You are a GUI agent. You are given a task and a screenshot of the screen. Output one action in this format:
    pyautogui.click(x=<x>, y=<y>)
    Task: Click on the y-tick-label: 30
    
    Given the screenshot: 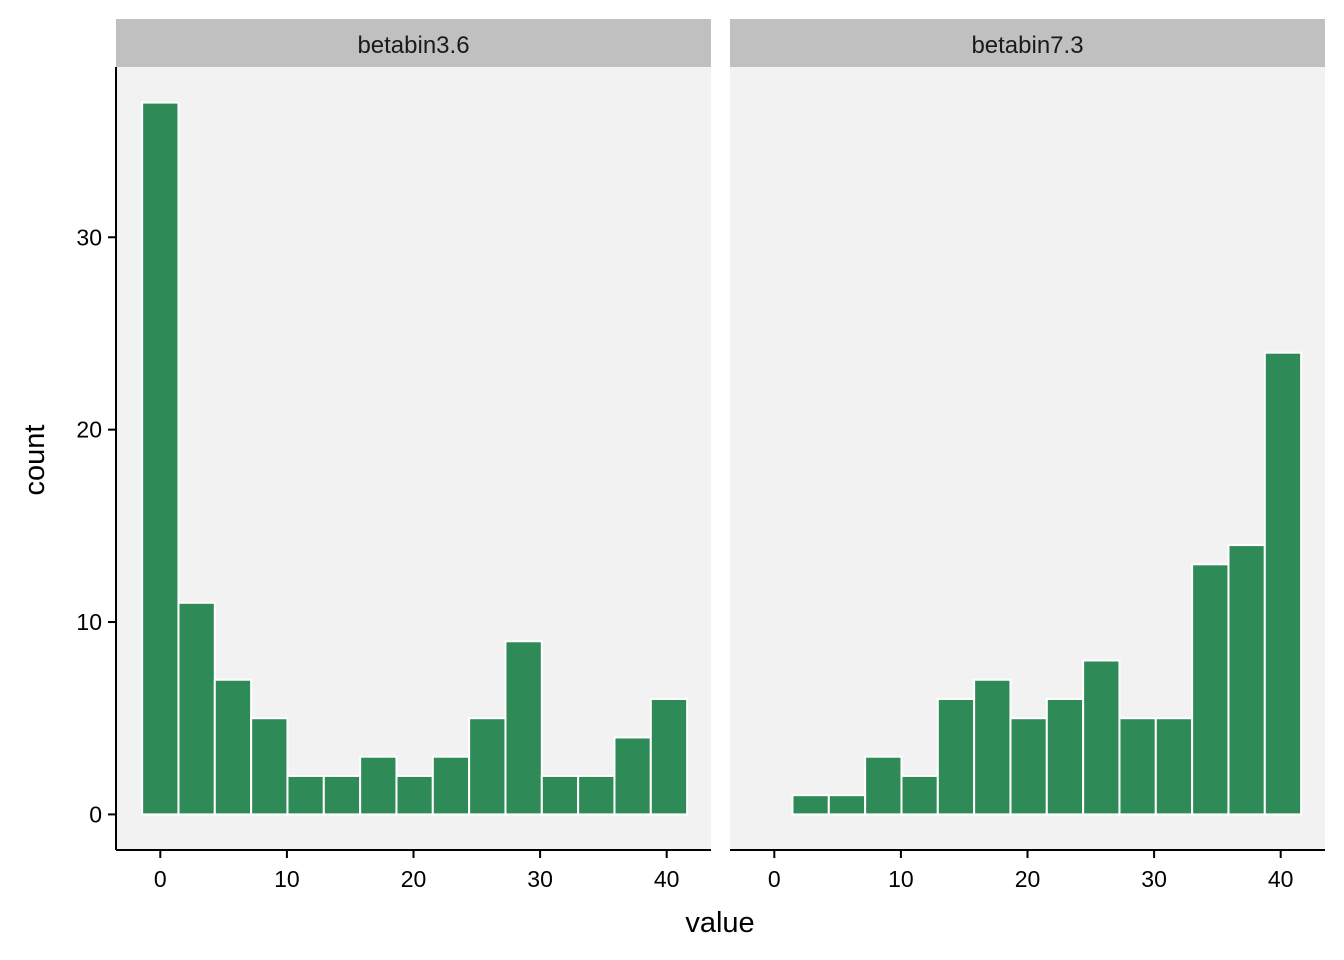 What is the action you would take?
    pyautogui.click(x=89, y=237)
    